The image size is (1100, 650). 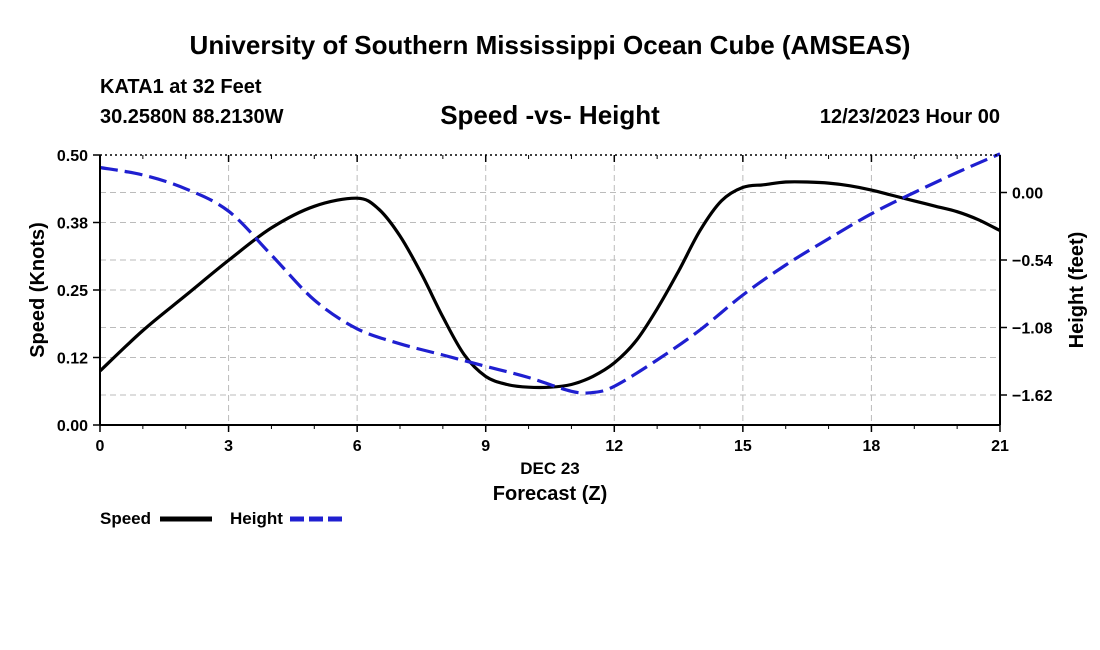 I want to click on station-name: KATA1 at 32 Feet, so click(x=181, y=87).